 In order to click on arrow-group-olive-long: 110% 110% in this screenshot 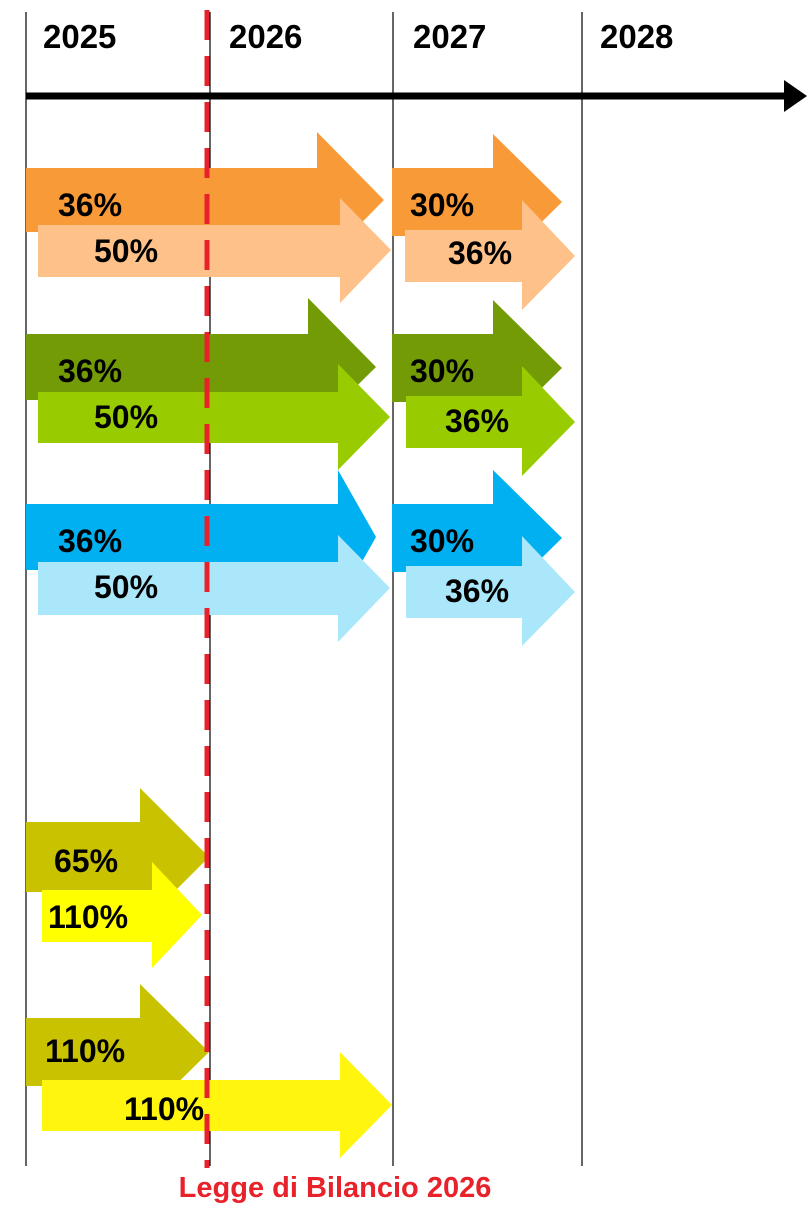, I will do `click(209, 1071)`.